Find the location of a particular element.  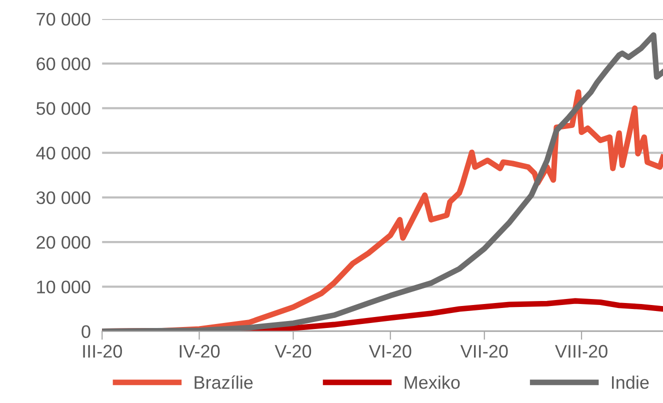

legend-label: Mexiko is located at coordinates (432, 382).